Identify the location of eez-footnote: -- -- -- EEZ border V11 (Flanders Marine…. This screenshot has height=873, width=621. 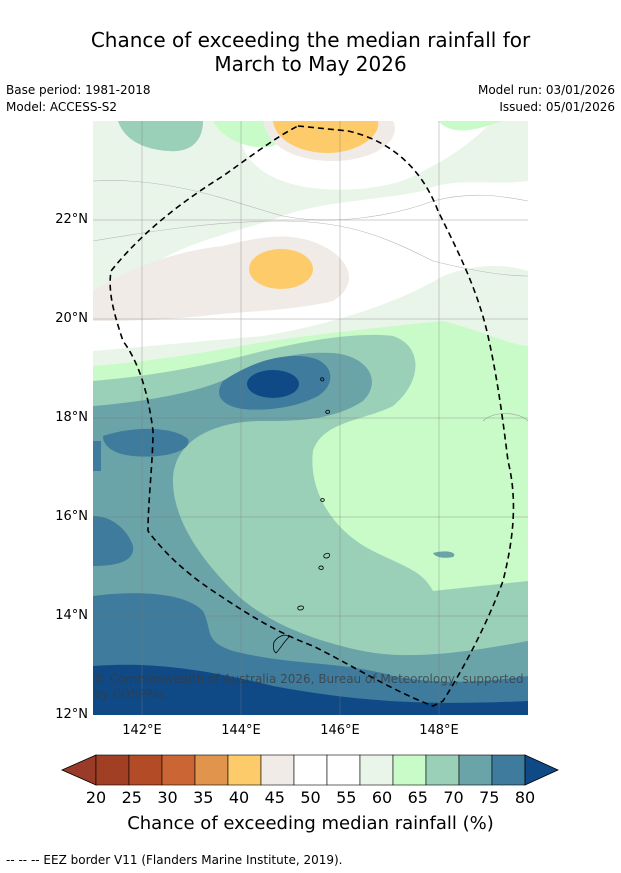
(174, 860).